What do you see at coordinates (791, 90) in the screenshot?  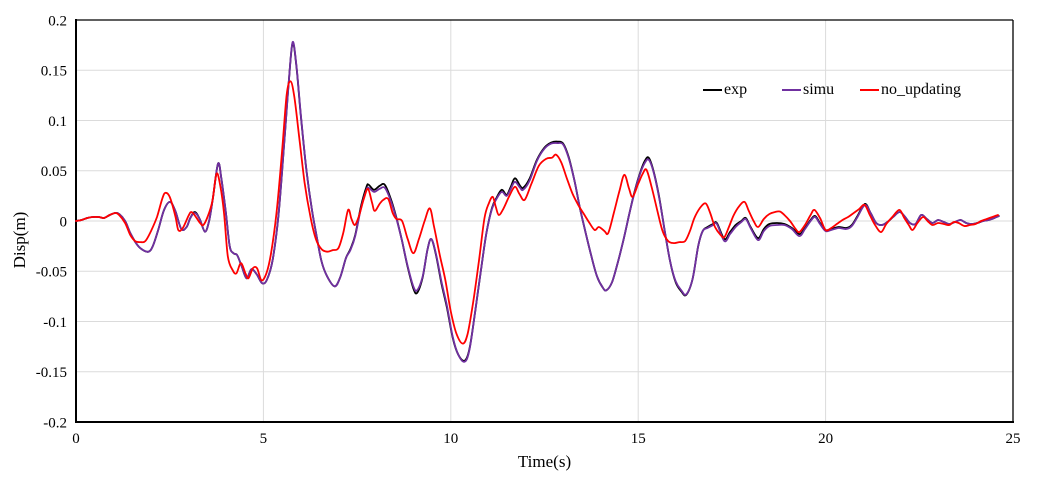 I see `simu-line-swatch-icon` at bounding box center [791, 90].